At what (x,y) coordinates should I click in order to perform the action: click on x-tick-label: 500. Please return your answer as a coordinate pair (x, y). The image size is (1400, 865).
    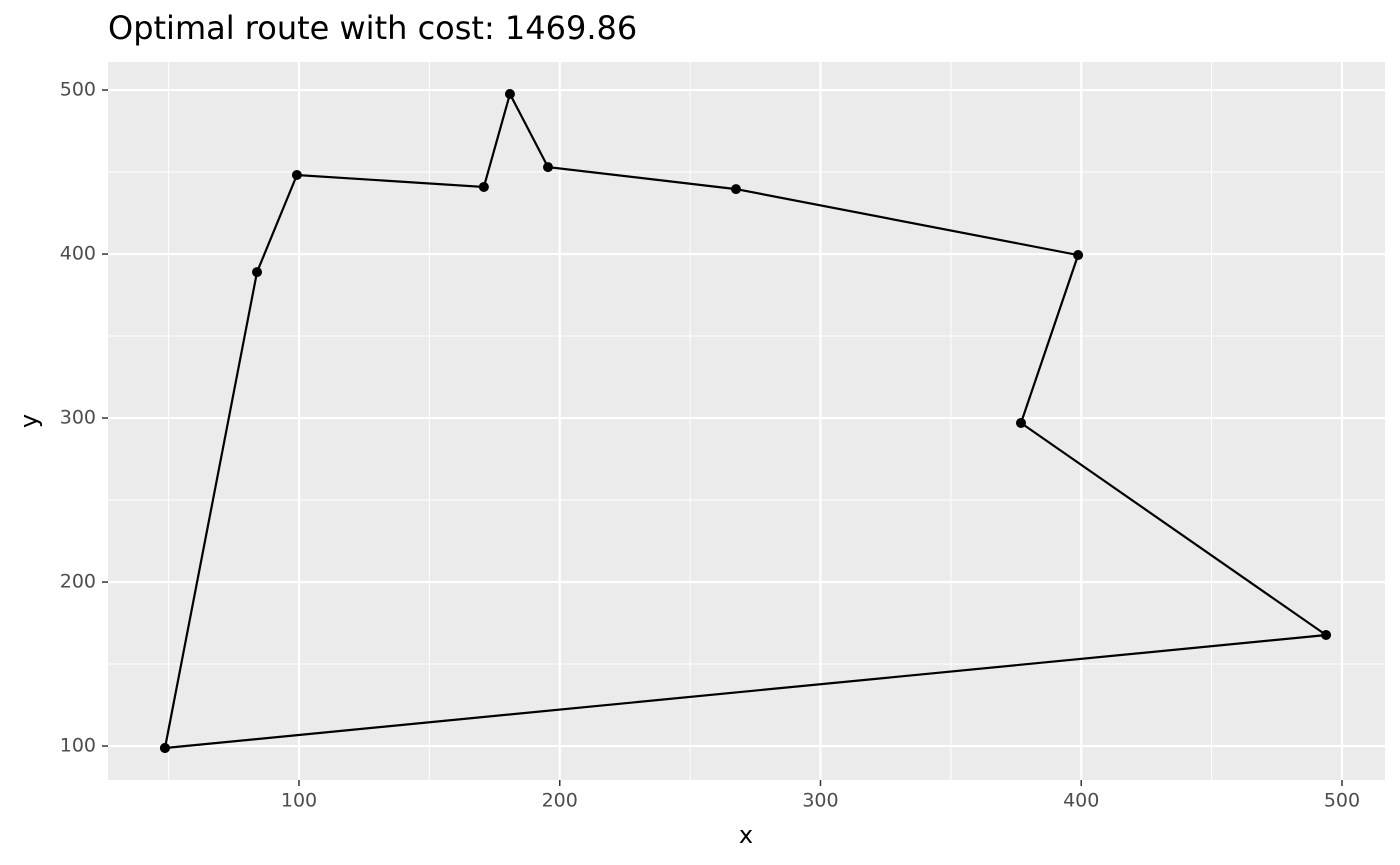
    Looking at the image, I should click on (1342, 801).